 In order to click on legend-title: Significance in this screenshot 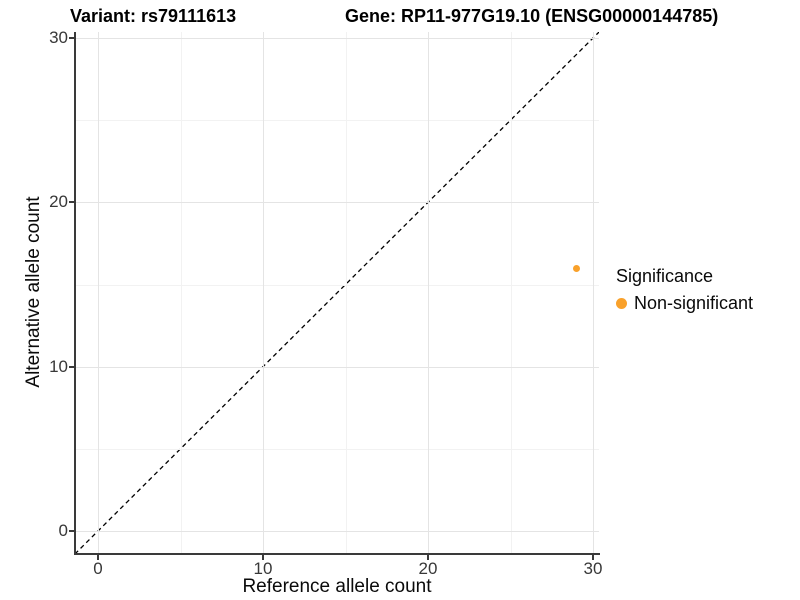, I will do `click(665, 276)`.